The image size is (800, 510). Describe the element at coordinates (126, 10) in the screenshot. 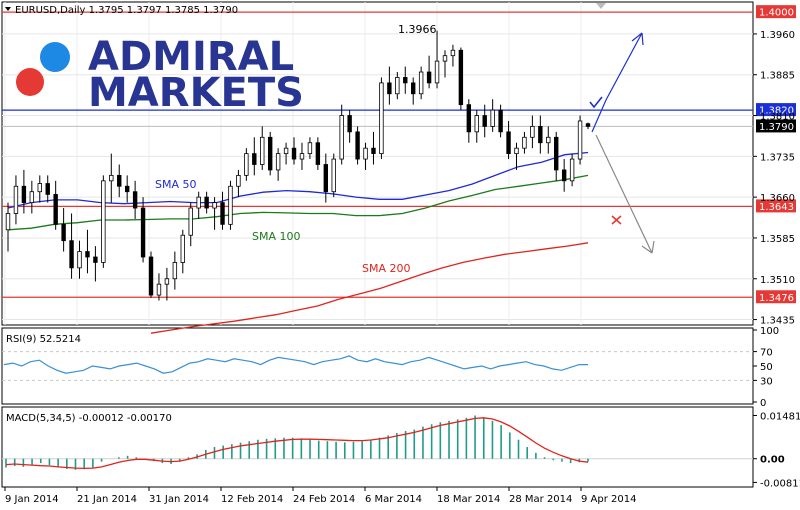

I see `symbol-info: EURUSD,Daily 1.3795 1.3797 1.3785 1.3790` at that location.